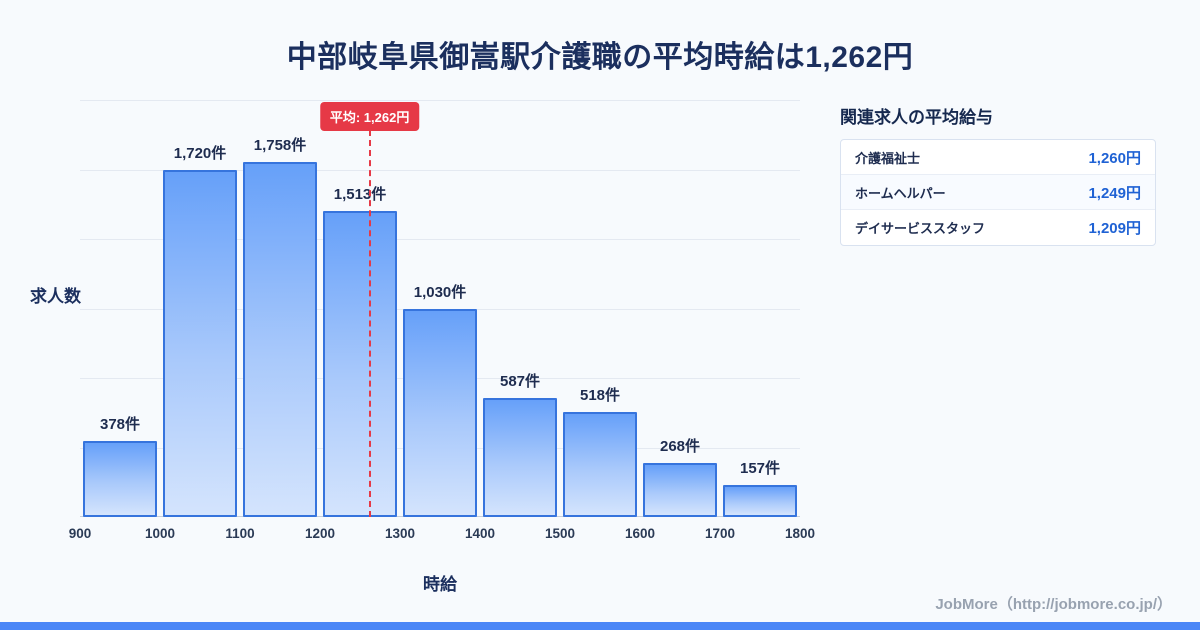  What do you see at coordinates (160, 533) in the screenshot?
I see `x-axis-tick: 1000` at bounding box center [160, 533].